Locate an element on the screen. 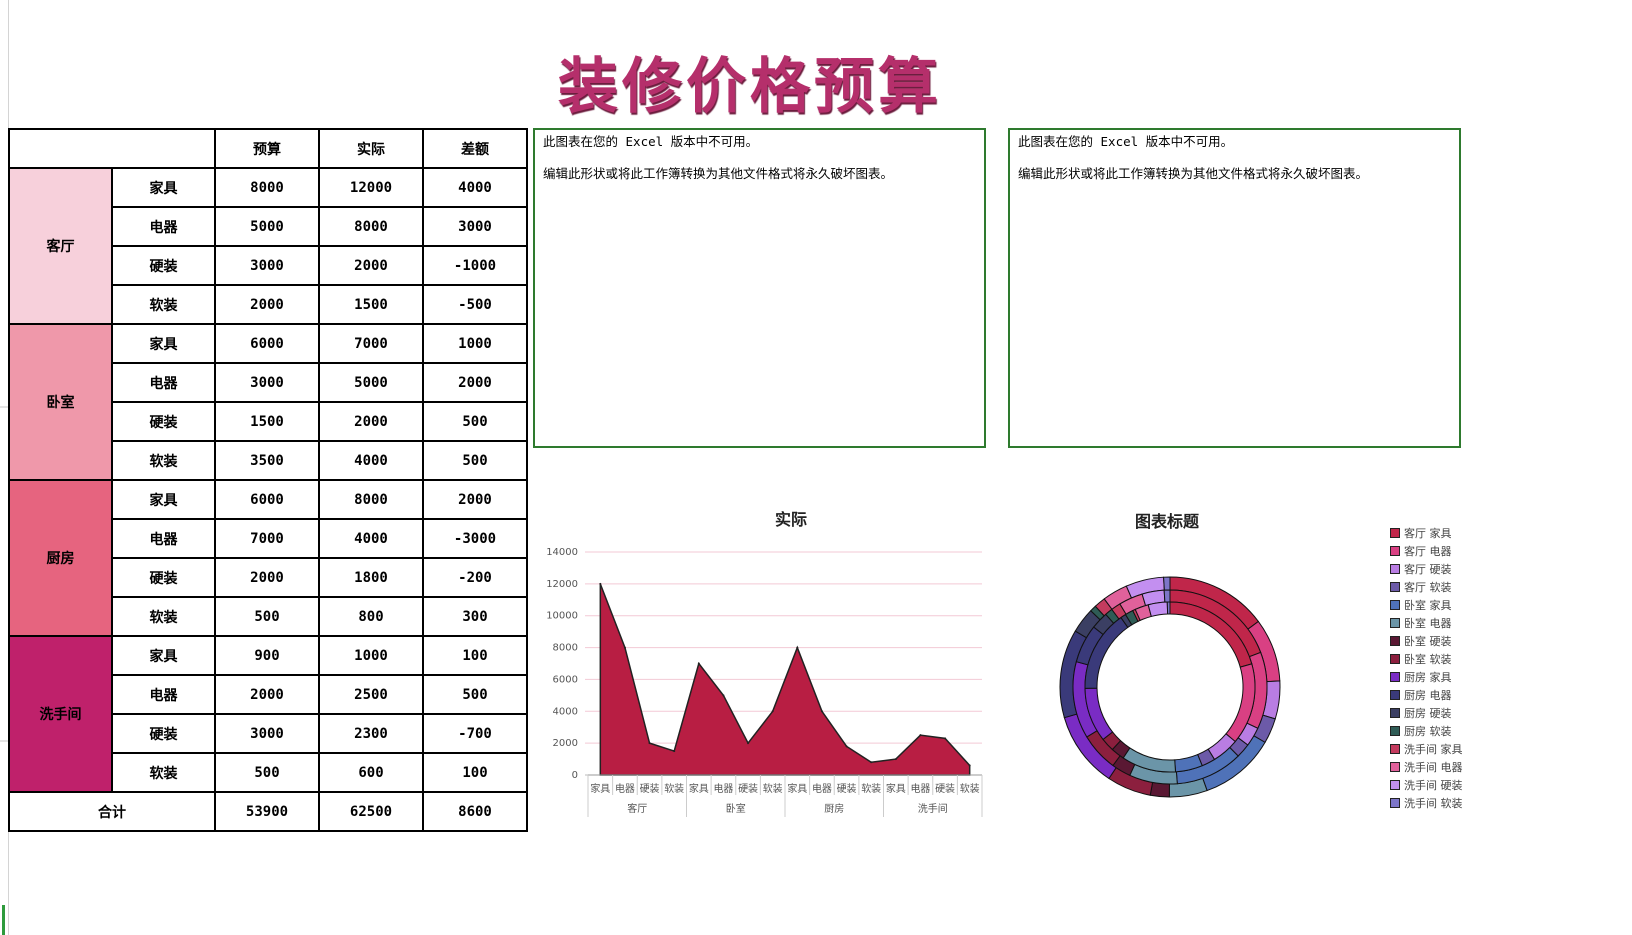 The image size is (1632, 935). legend-item: 厨房 硬装 is located at coordinates (1426, 713).